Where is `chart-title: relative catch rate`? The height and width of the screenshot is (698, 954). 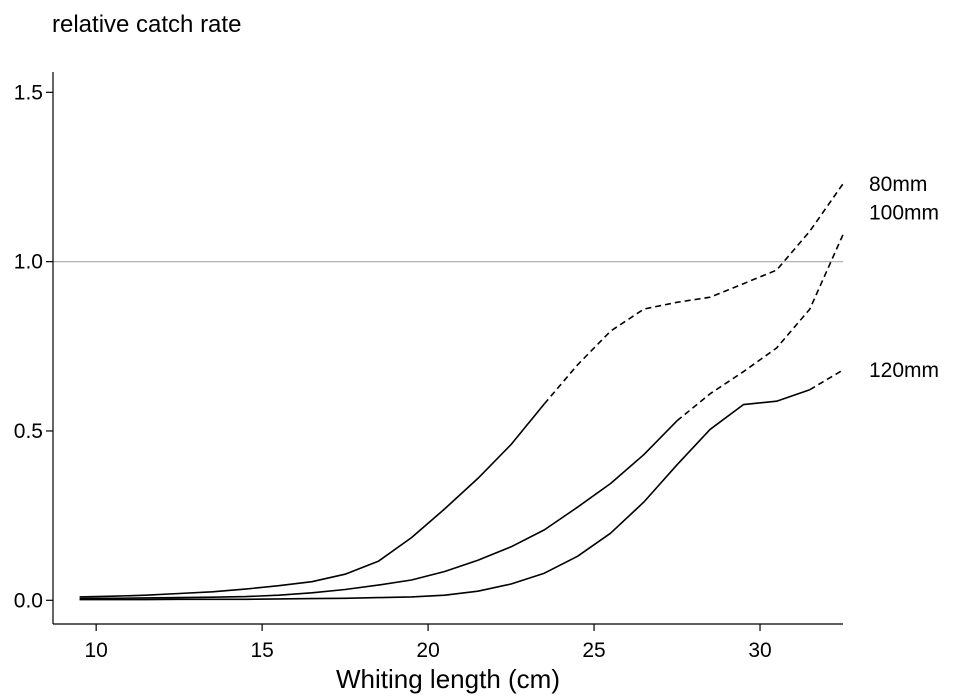 chart-title: relative catch rate is located at coordinates (146, 24).